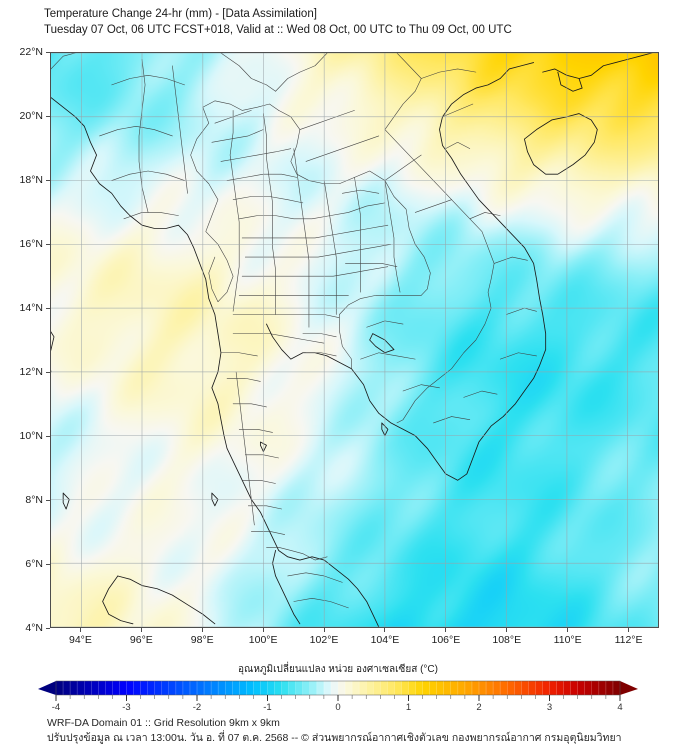 This screenshot has width=676, height=756. What do you see at coordinates (80, 640) in the screenshot?
I see `longitude-tick-label: 94°E` at bounding box center [80, 640].